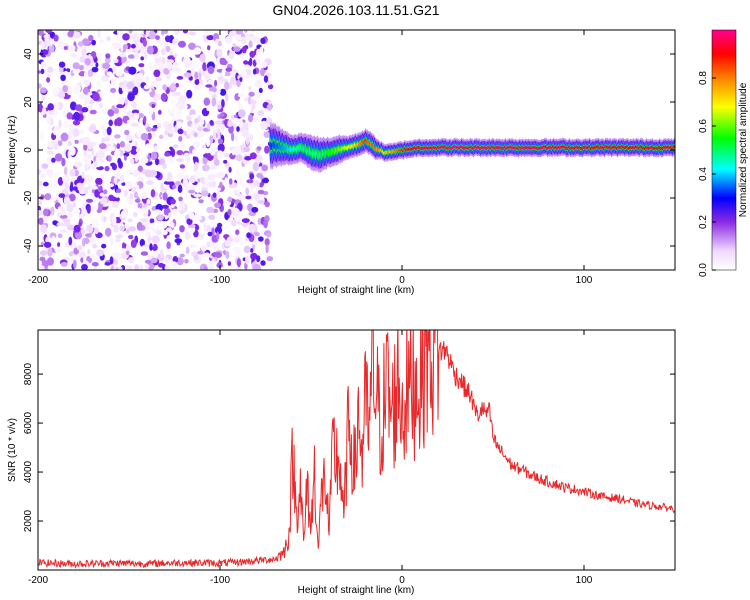 This screenshot has width=750, height=600. What do you see at coordinates (703, 222) in the screenshot?
I see `colorbar-tick-label: 0.2` at bounding box center [703, 222].